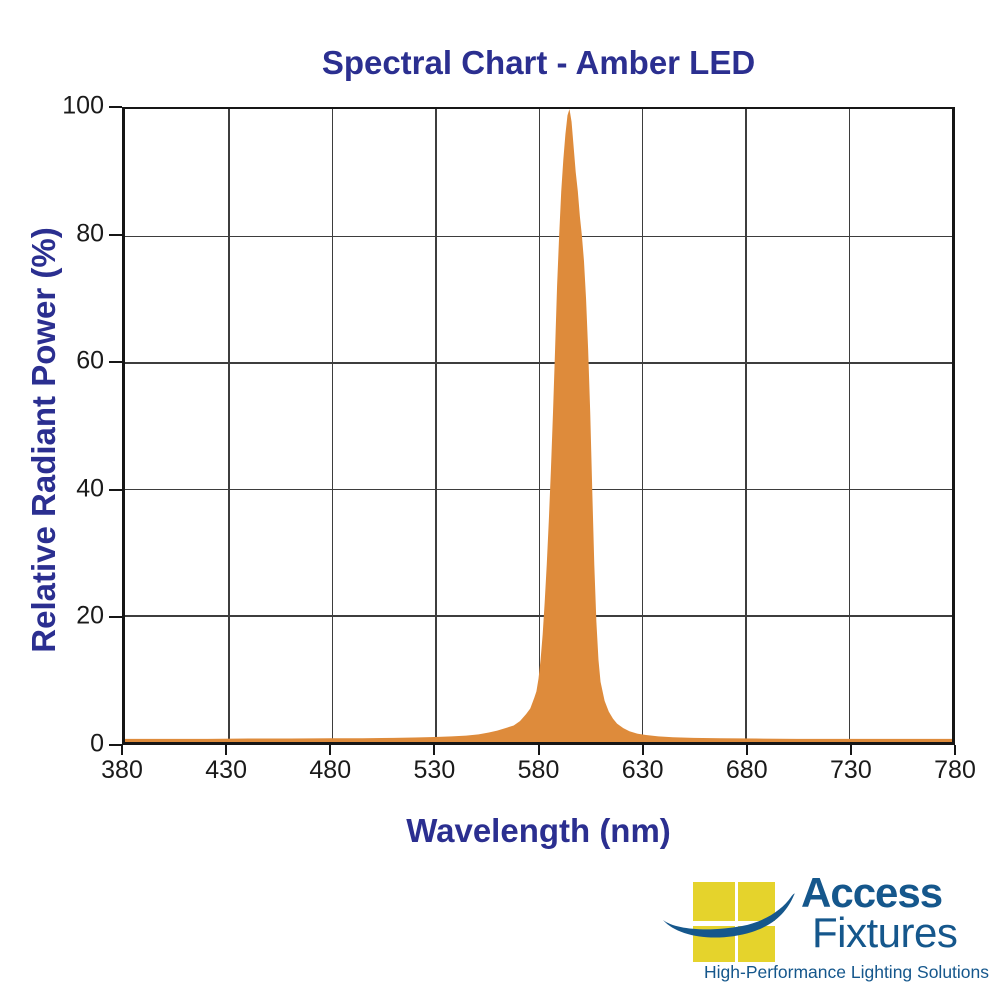  Describe the element at coordinates (90, 615) in the screenshot. I see `y-tick-label-20: 20` at that location.